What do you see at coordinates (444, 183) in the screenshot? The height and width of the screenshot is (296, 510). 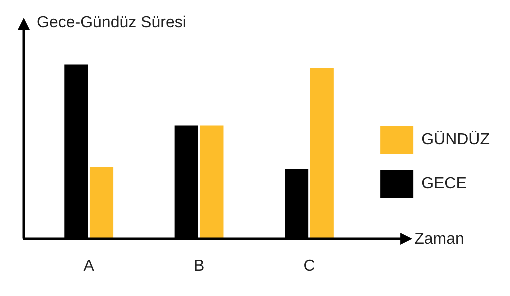 I see `legend-label: GECE` at bounding box center [444, 183].